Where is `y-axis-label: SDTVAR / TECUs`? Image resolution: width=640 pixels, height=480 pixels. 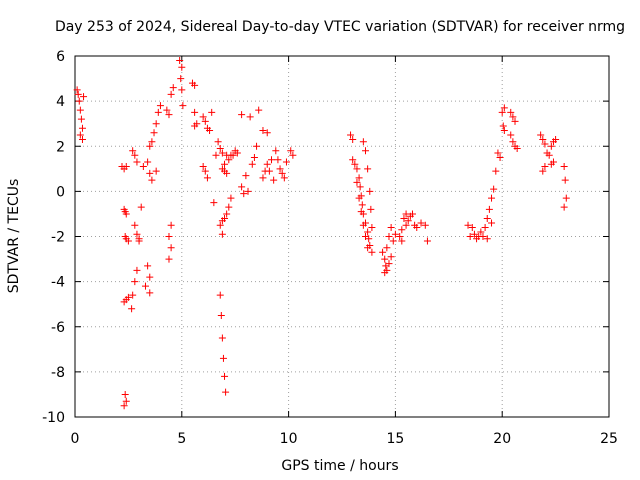
y-axis-label: SDTVAR / TECUs is located at coordinates (14, 236).